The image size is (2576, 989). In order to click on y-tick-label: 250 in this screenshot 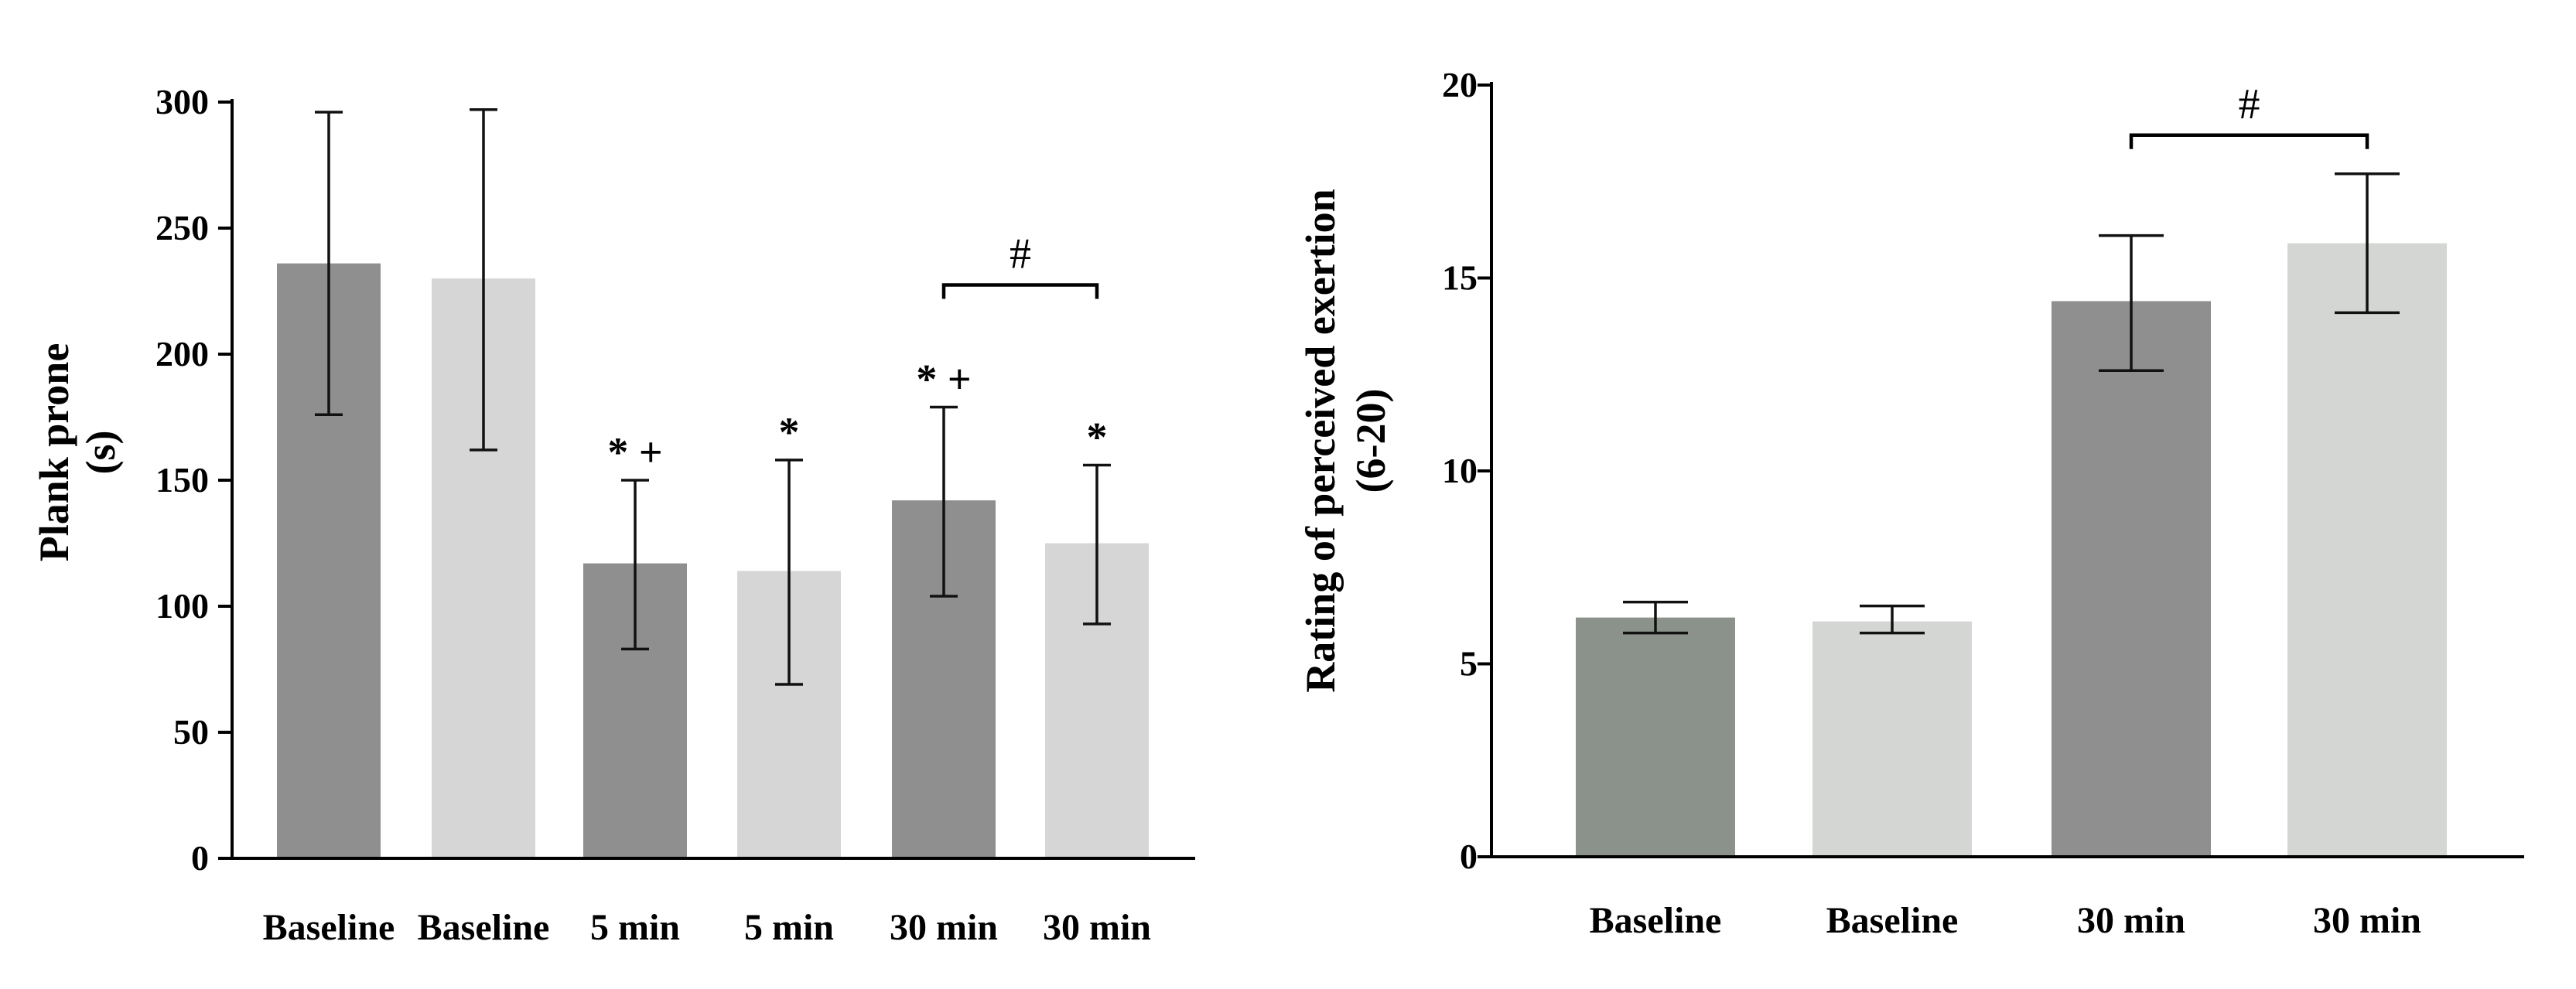, I will do `click(182, 227)`.